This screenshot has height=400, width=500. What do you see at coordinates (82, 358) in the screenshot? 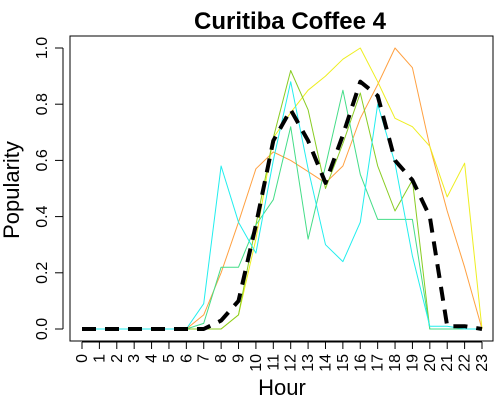
I see `x-tick-label: 0` at bounding box center [82, 358].